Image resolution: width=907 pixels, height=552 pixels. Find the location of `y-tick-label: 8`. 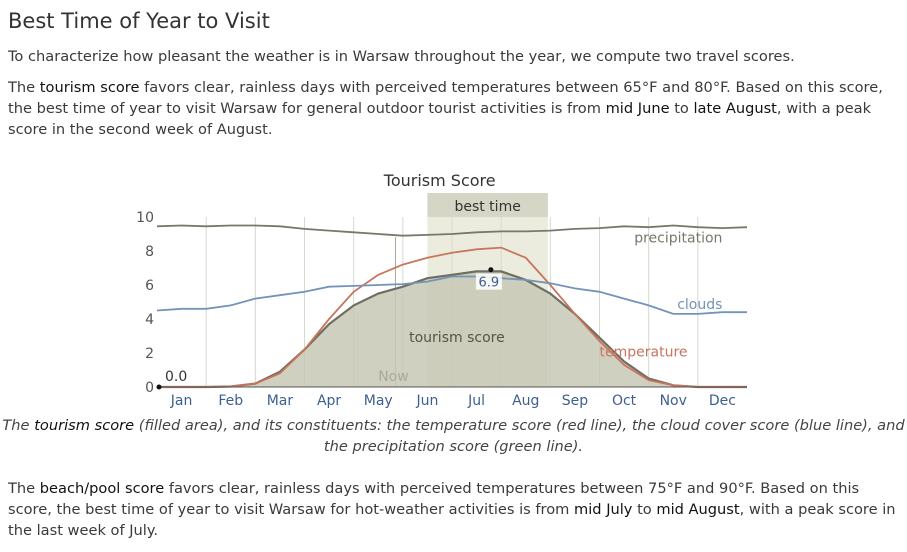

y-tick-label: 8 is located at coordinates (149, 252).